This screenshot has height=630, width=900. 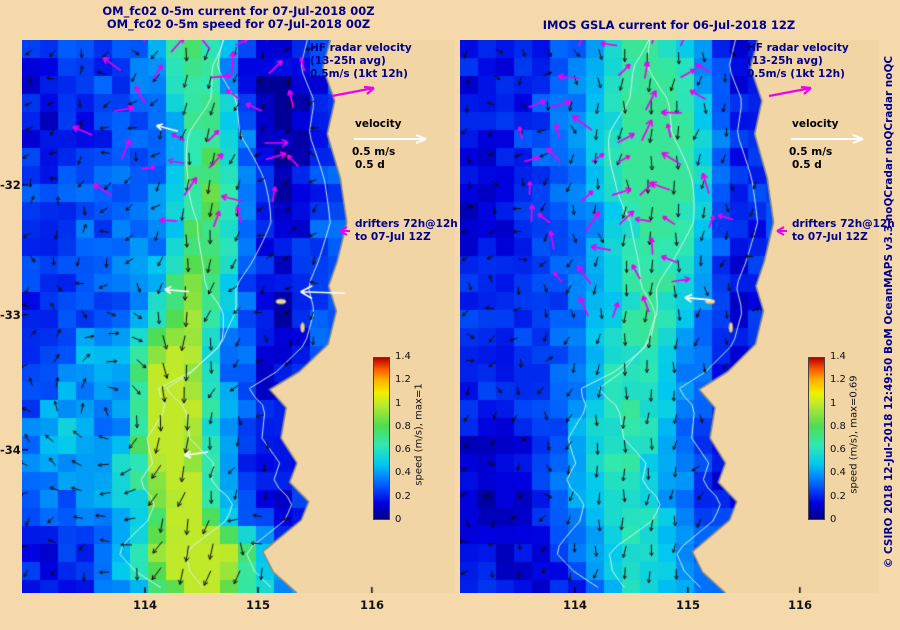 What do you see at coordinates (10, 450) in the screenshot?
I see `lat-label--34: -34` at bounding box center [10, 450].